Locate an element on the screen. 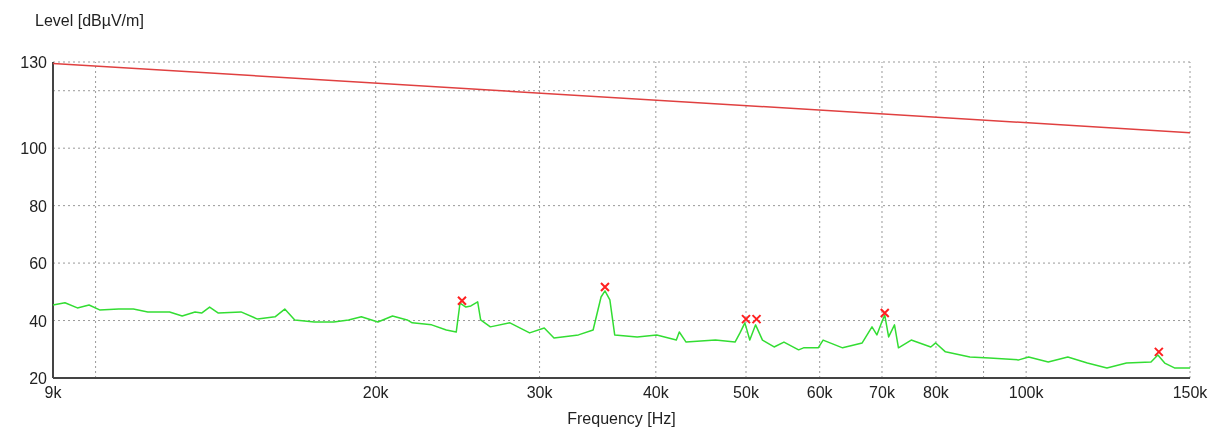 The height and width of the screenshot is (432, 1219). y-tick-label: 20 is located at coordinates (38, 378).